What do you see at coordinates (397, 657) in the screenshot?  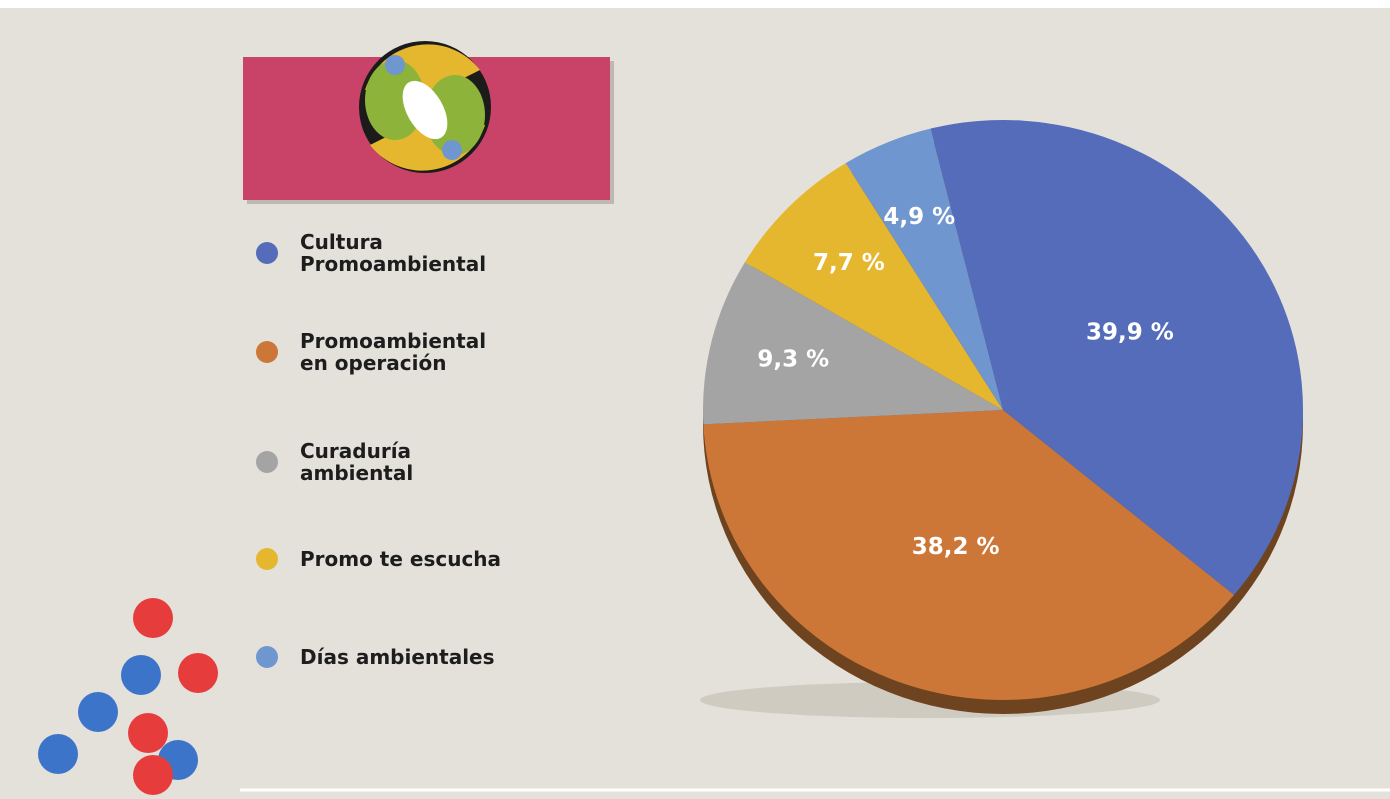 I see `legend-label: Días ambientales` at bounding box center [397, 657].